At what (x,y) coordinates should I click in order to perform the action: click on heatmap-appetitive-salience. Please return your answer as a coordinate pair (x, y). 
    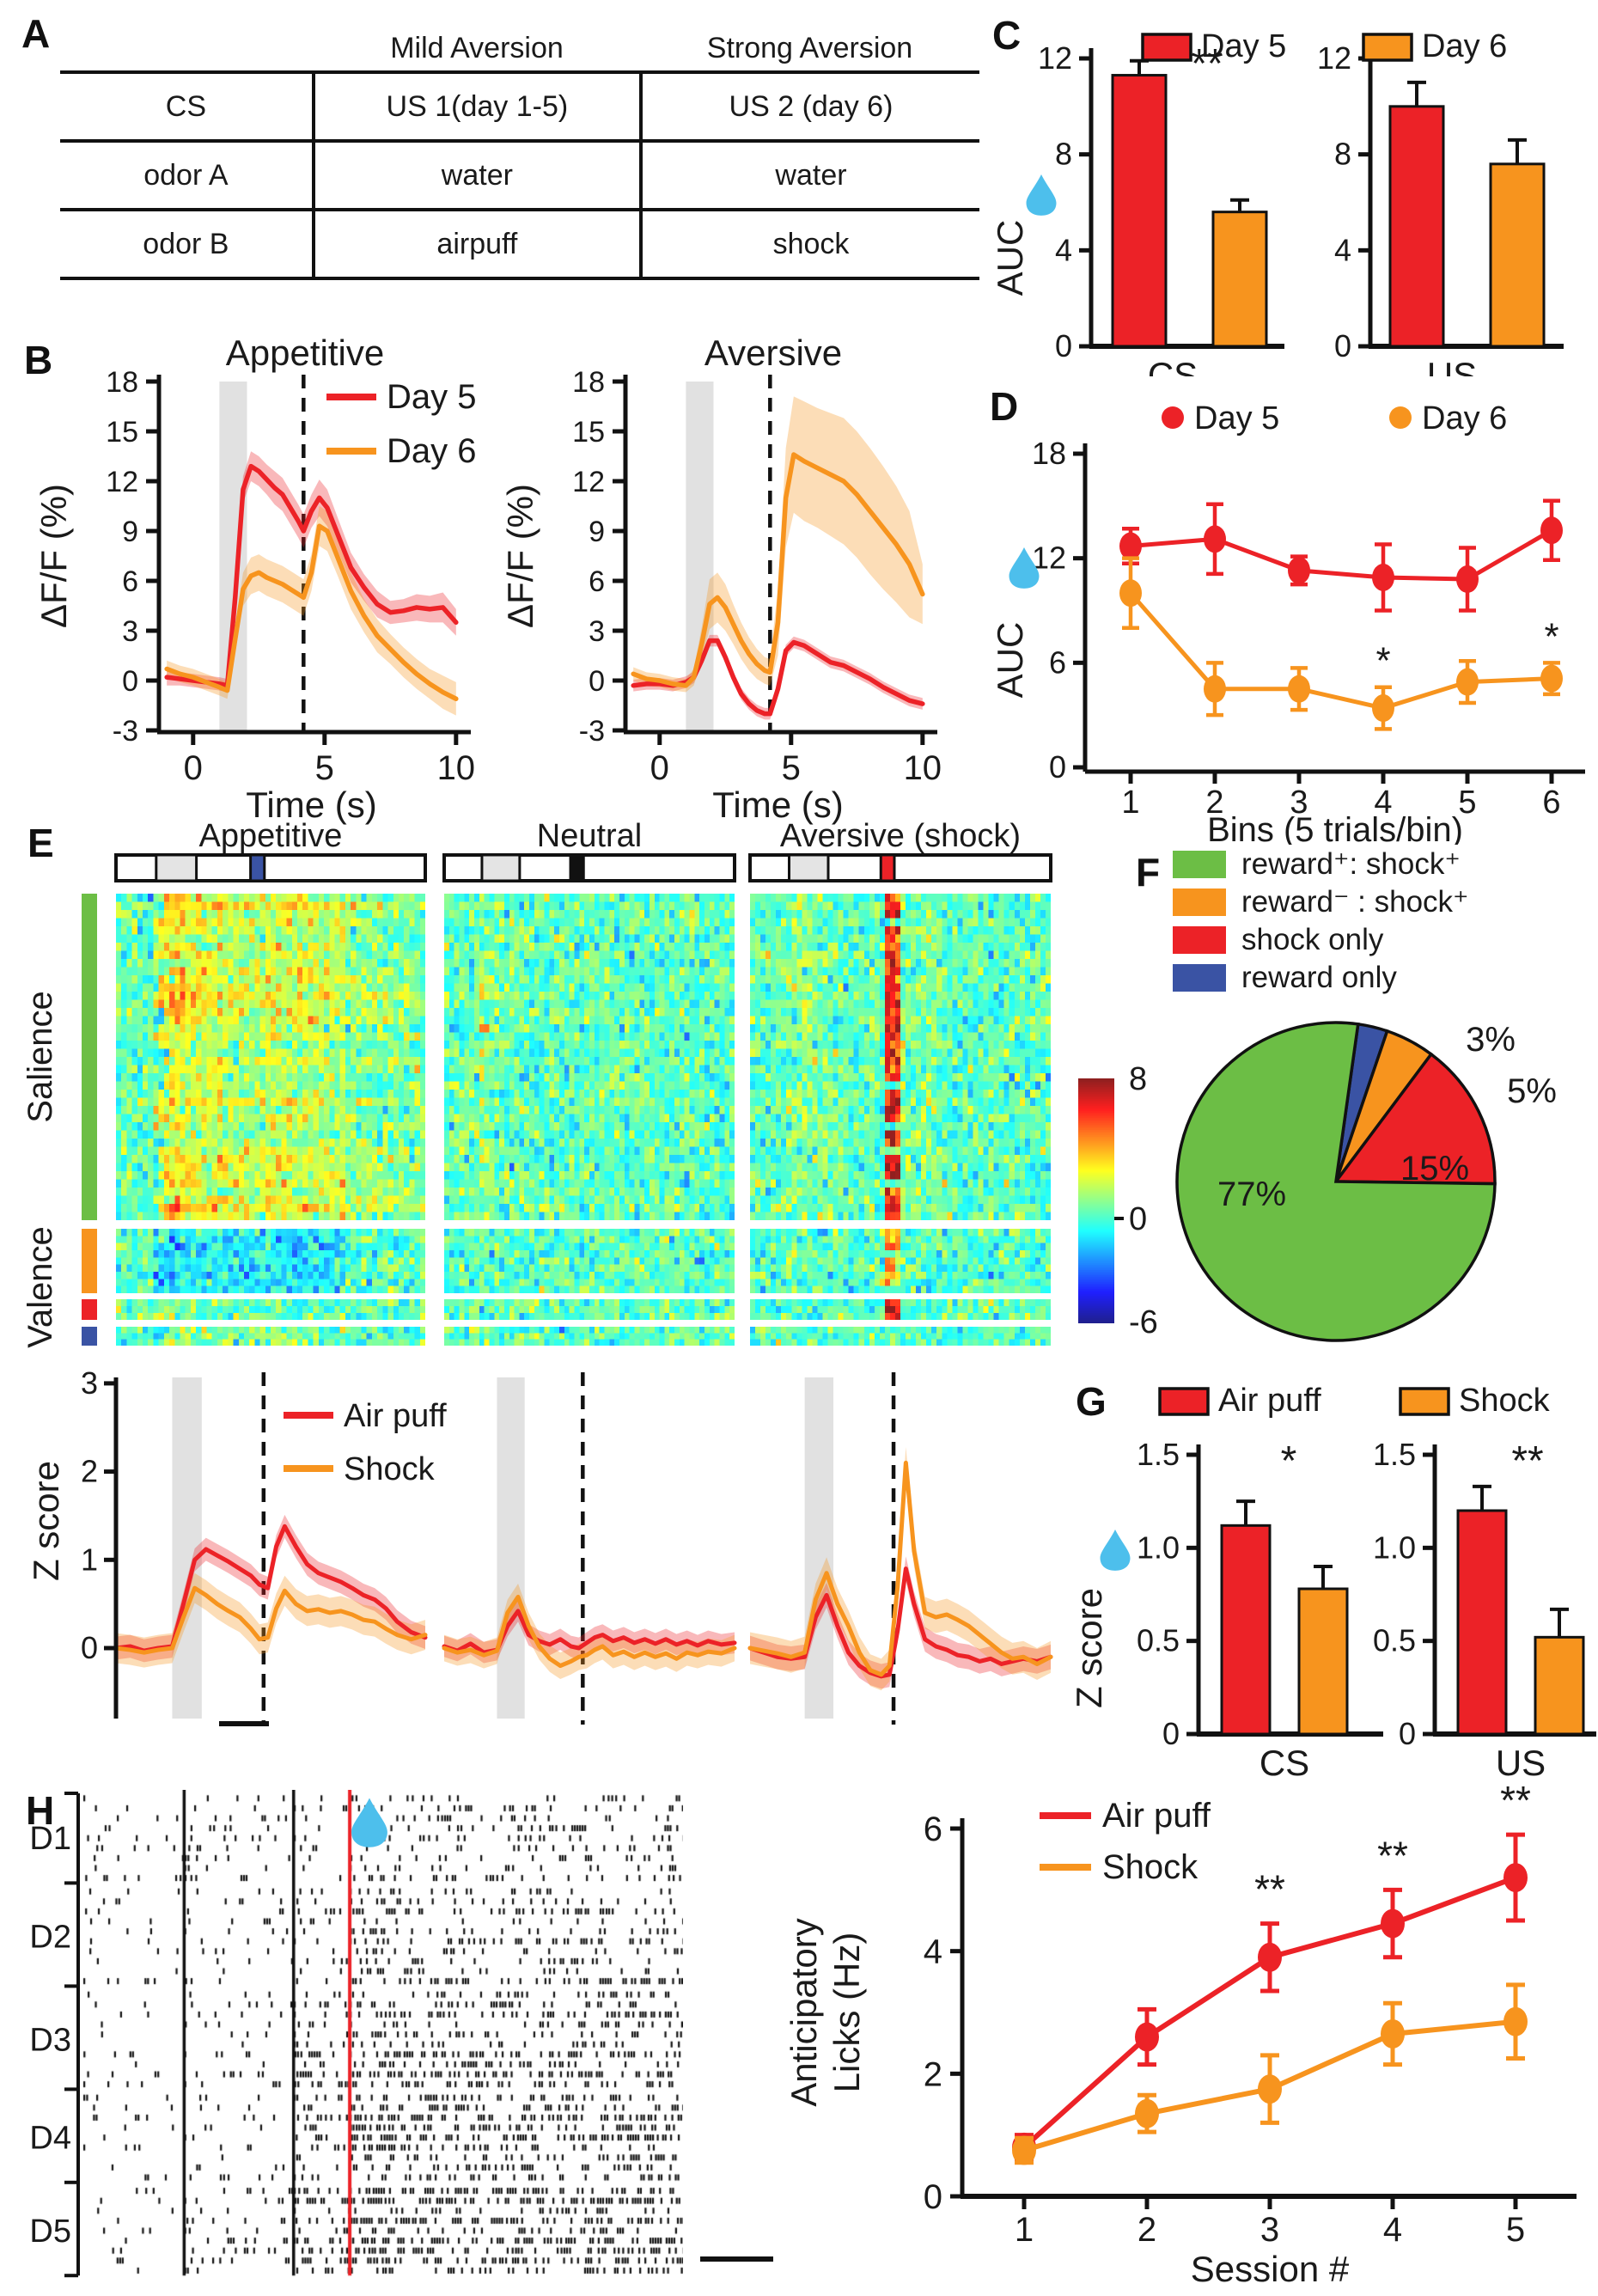
    Looking at the image, I should click on (270, 1057).